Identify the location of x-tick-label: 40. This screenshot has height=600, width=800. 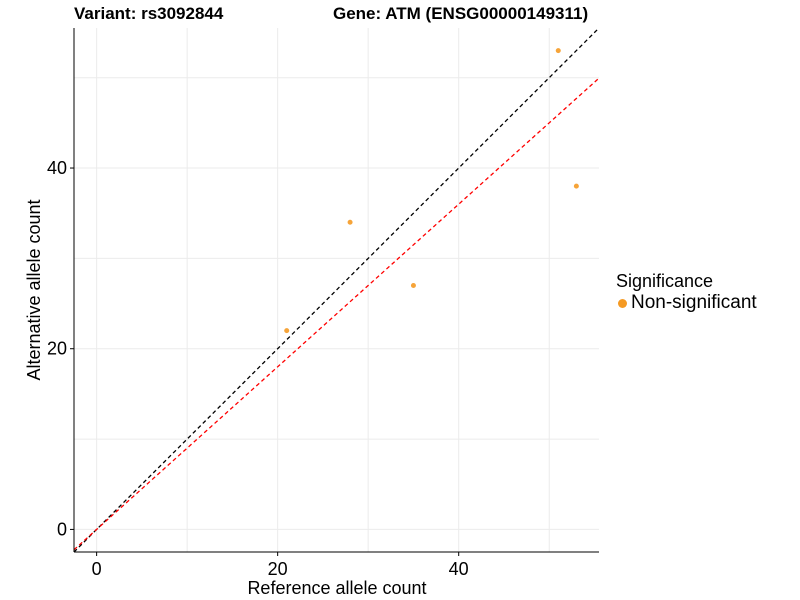
(459, 569).